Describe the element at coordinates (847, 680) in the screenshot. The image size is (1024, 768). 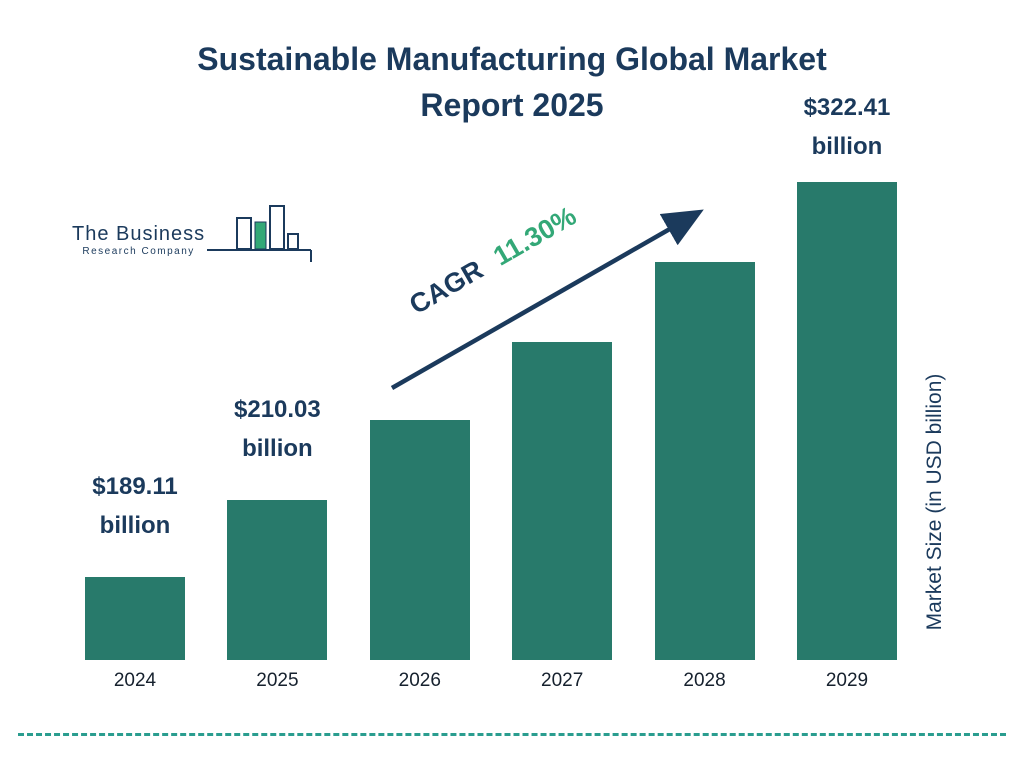
I see `year-label-2029: 2029` at that location.